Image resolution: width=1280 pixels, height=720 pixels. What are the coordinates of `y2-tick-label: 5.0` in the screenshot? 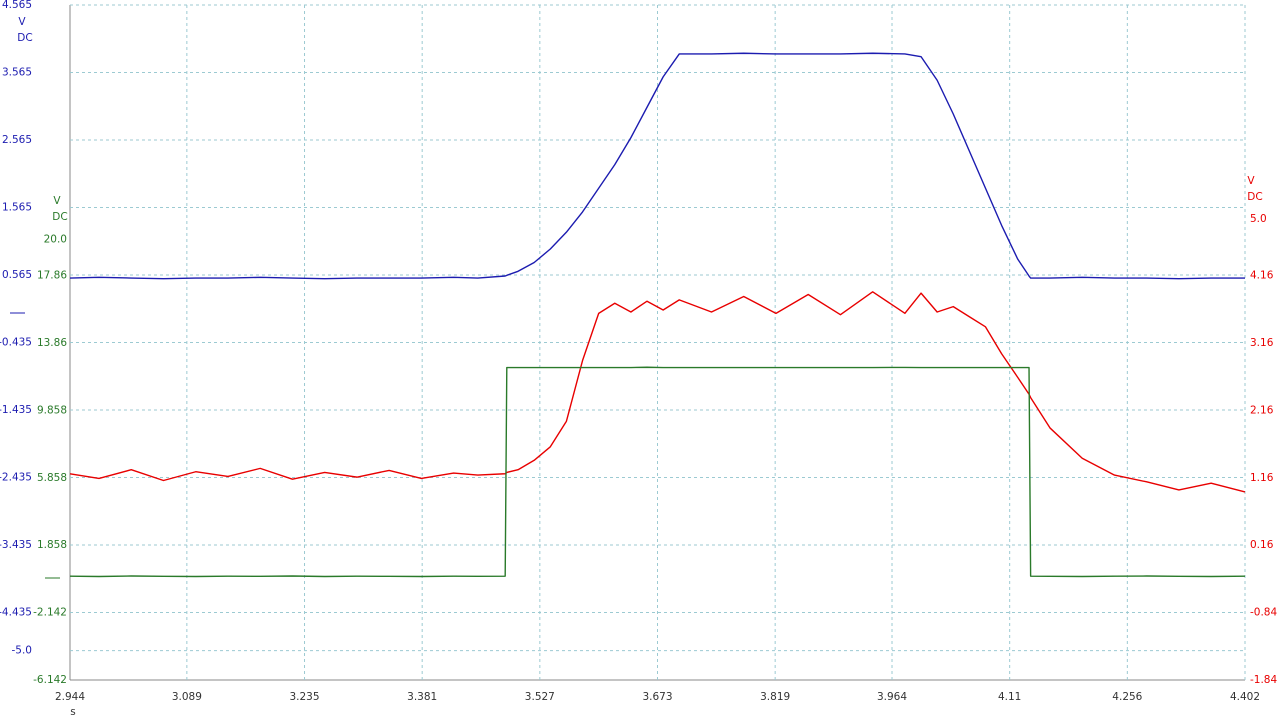 It's located at (1258, 219).